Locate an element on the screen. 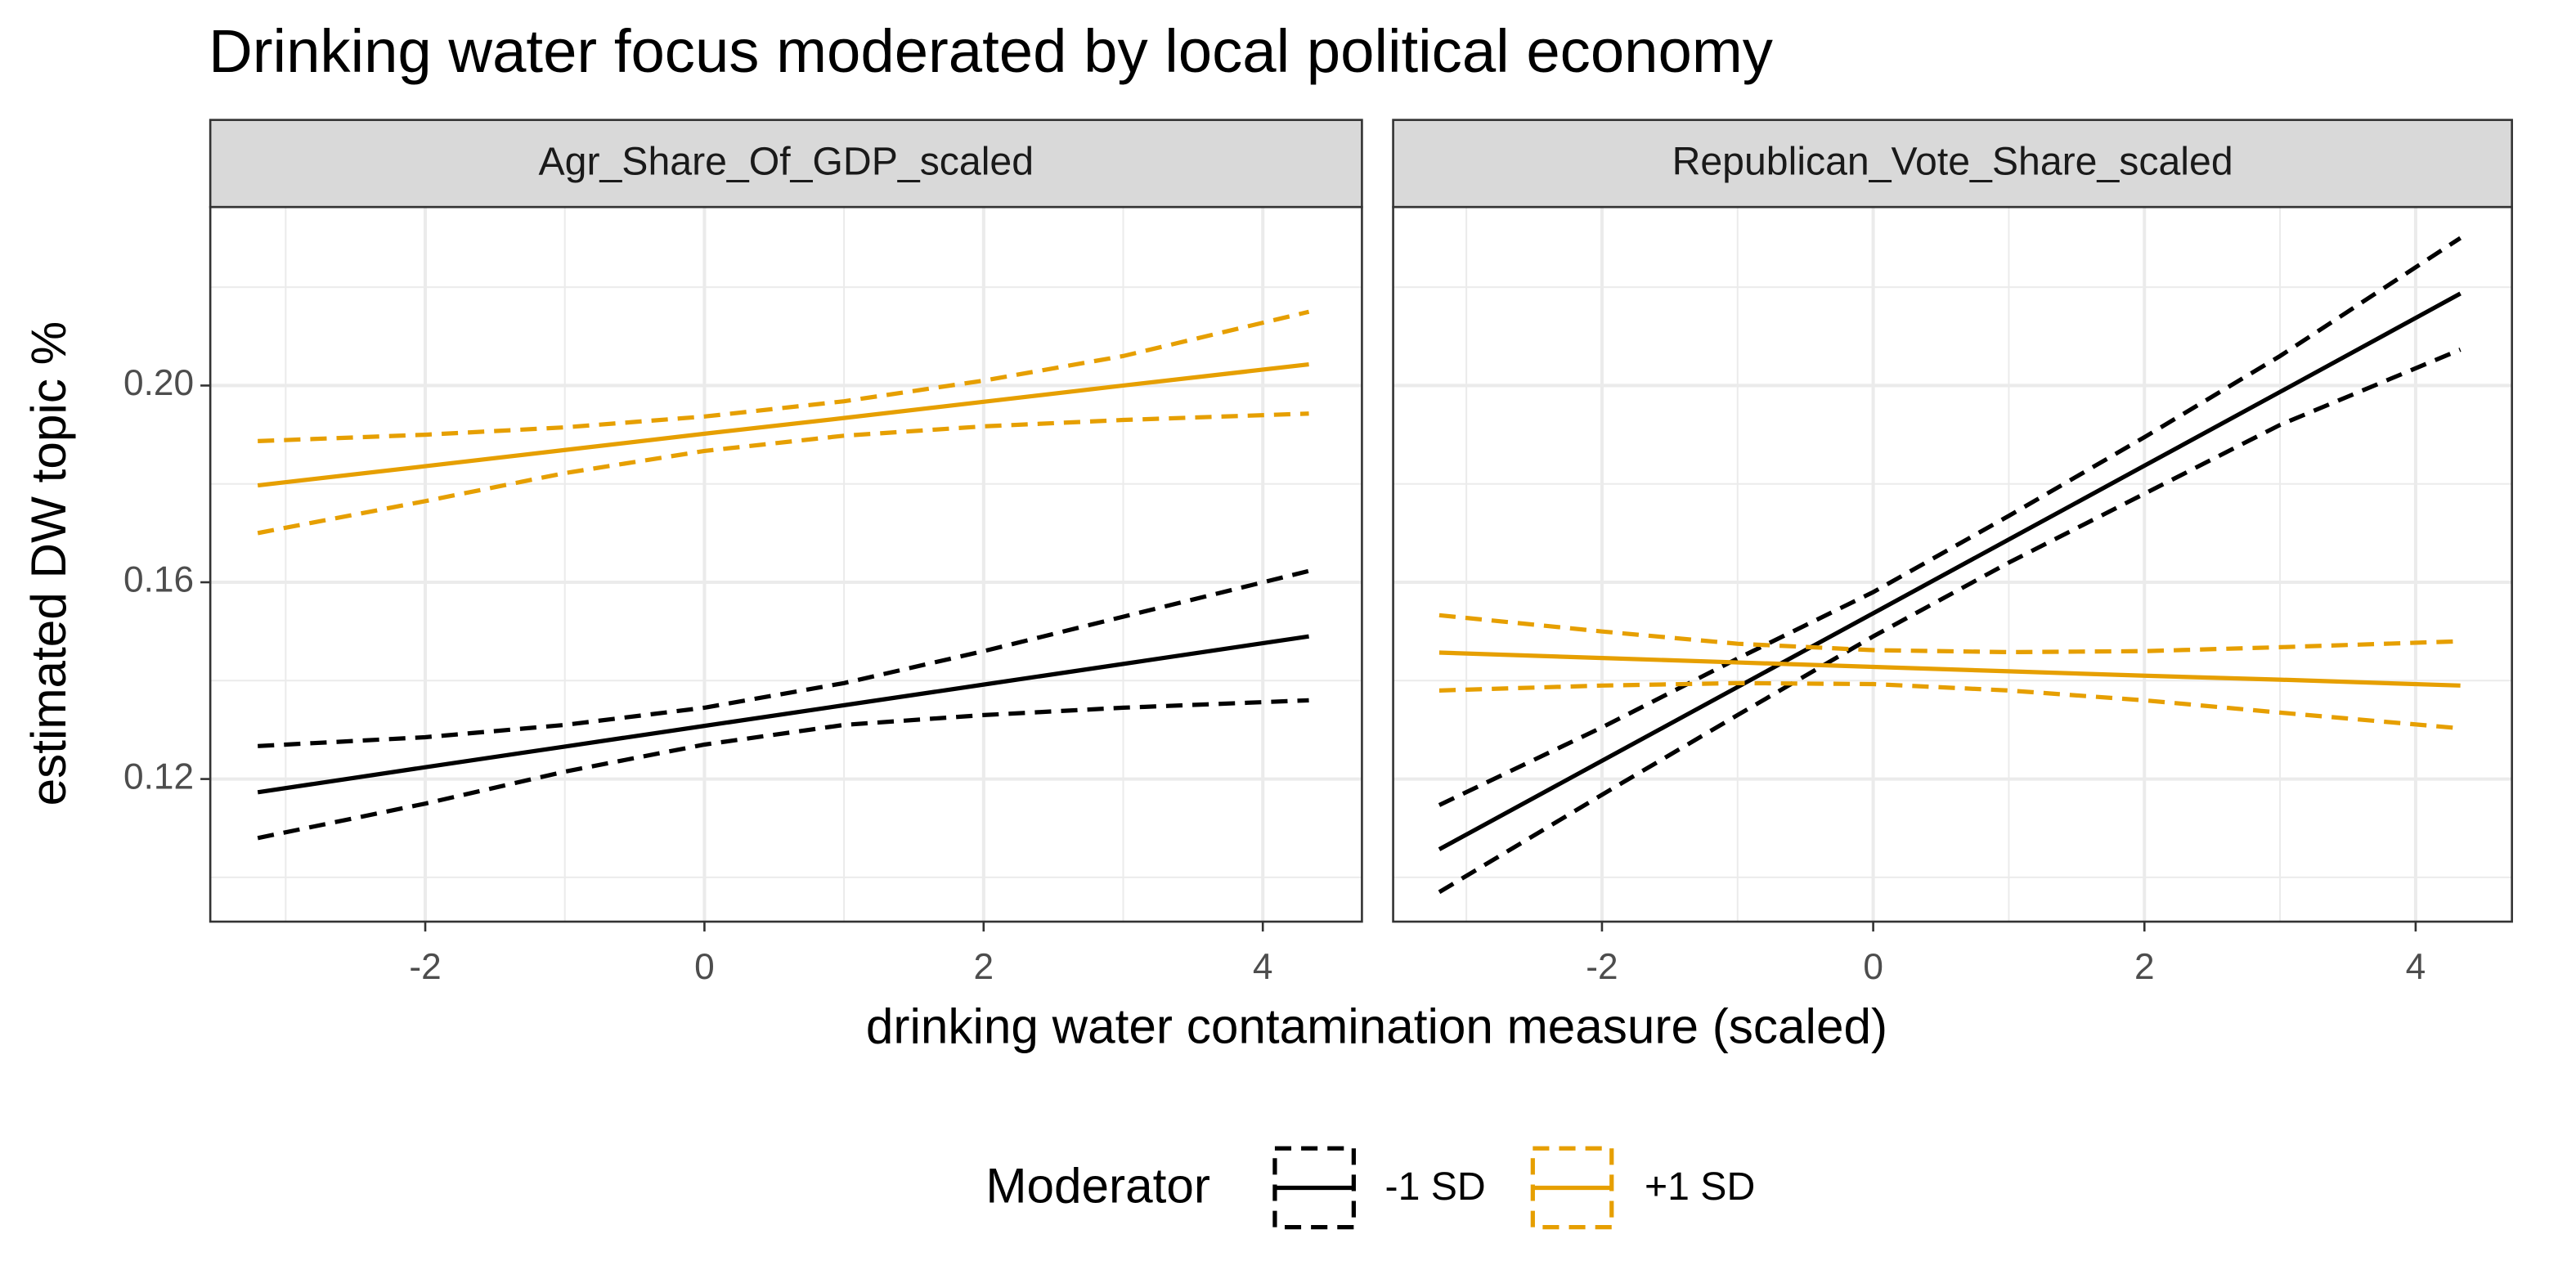  legend-label: -1 SD is located at coordinates (1436, 1187).